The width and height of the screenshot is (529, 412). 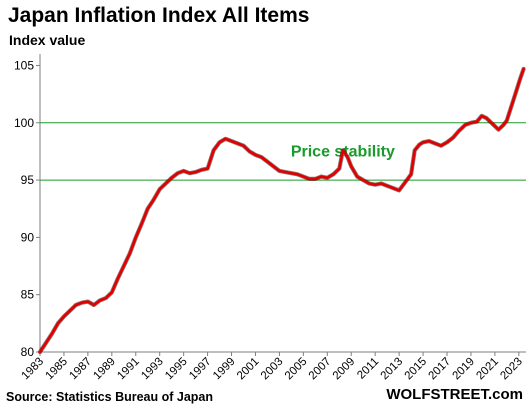 I want to click on y-tick-label: 90, so click(x=28, y=237).